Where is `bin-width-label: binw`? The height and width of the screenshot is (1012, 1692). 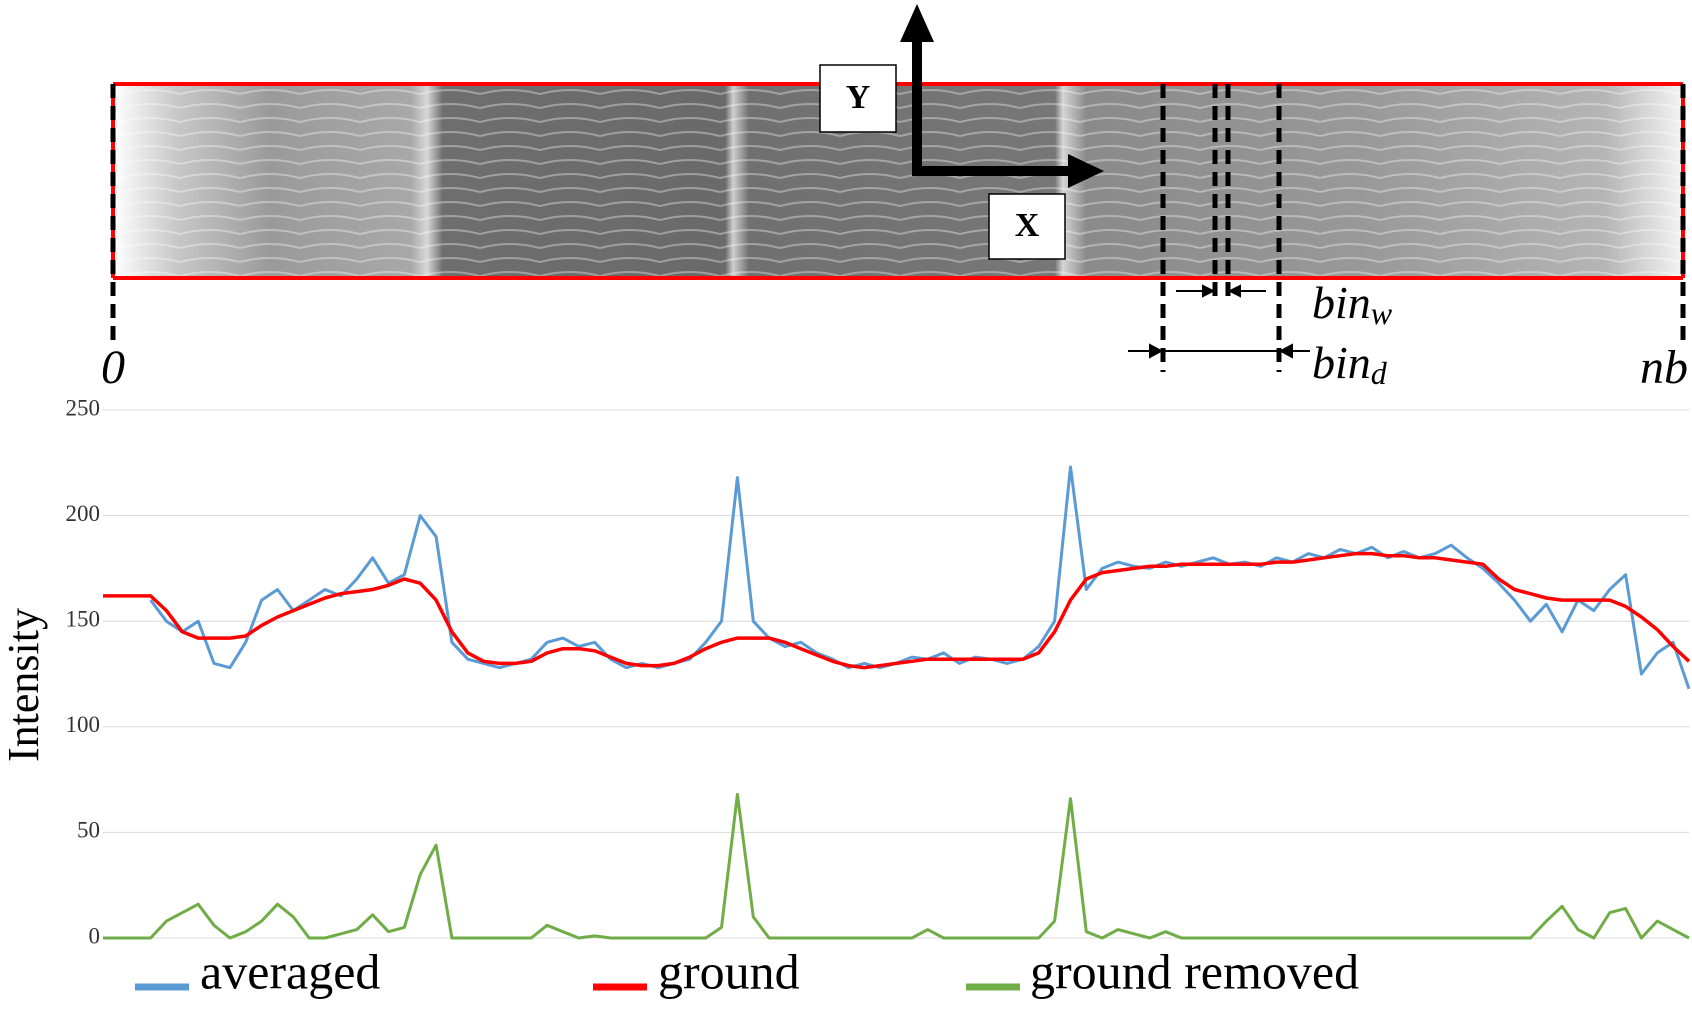 bin-width-label: binw is located at coordinates (1352, 304).